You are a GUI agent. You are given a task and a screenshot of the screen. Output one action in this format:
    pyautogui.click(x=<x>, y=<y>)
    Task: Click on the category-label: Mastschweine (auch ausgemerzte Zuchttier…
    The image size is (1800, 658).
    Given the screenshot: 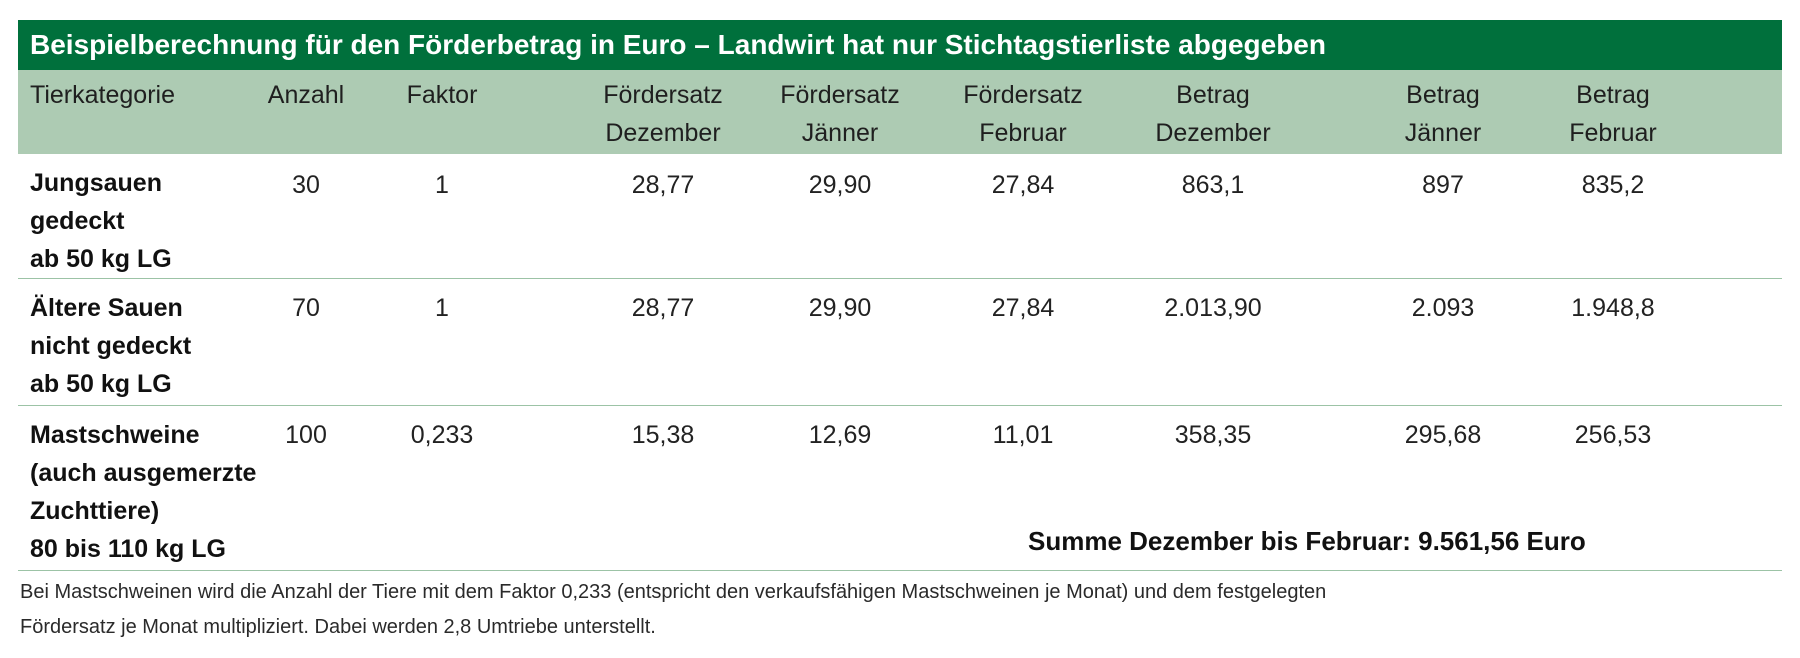 What is the action you would take?
    pyautogui.click(x=143, y=492)
    